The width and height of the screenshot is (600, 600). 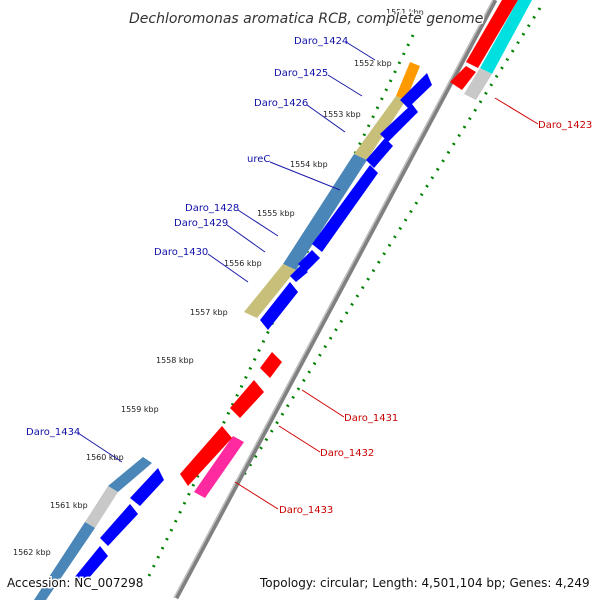 I want to click on accession-text: Accession: NC_007298, so click(x=75, y=583).